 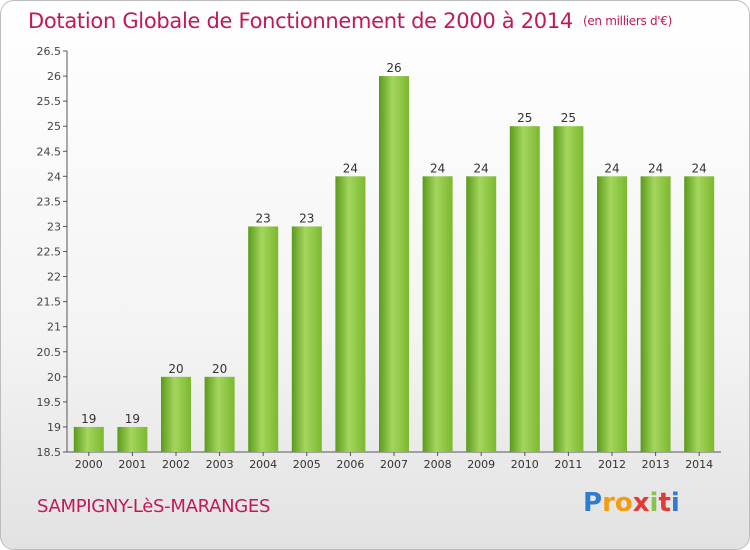 What do you see at coordinates (568, 464) in the screenshot?
I see `x-tick-label: 2011` at bounding box center [568, 464].